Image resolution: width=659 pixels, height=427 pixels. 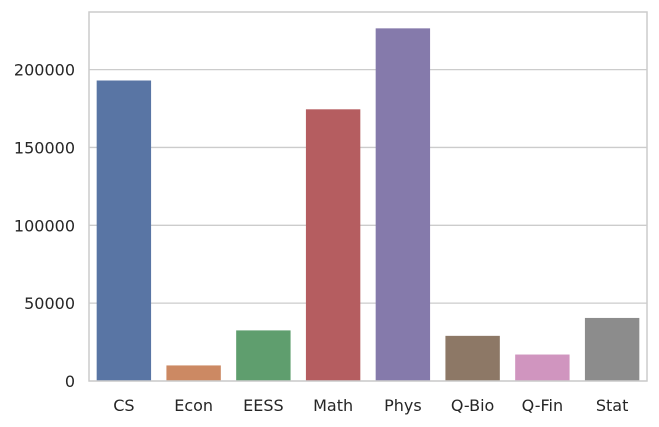 What do you see at coordinates (49, 303) in the screenshot?
I see `y-tick-label: 50000` at bounding box center [49, 303].